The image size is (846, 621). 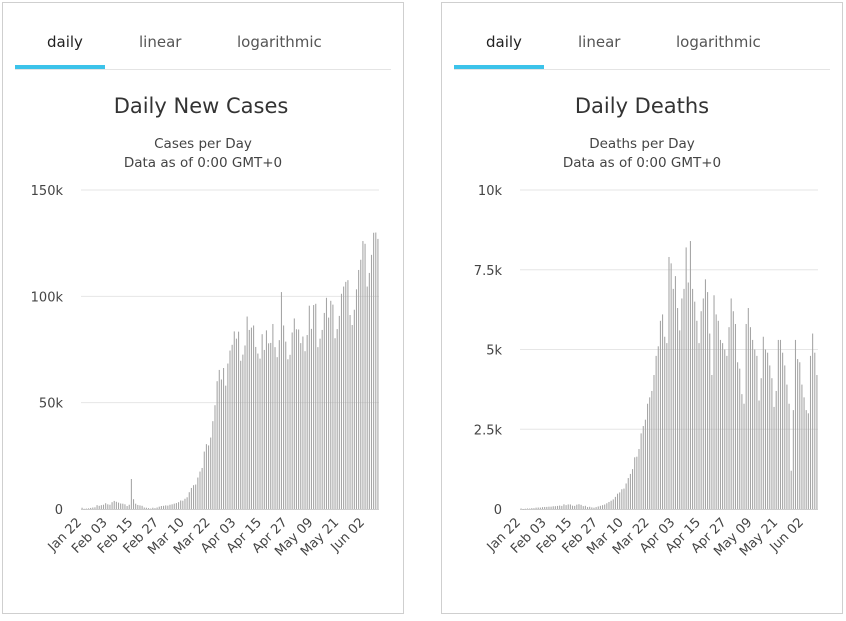 What do you see at coordinates (499, 67) in the screenshot?
I see `active-tab-indicator` at bounding box center [499, 67].